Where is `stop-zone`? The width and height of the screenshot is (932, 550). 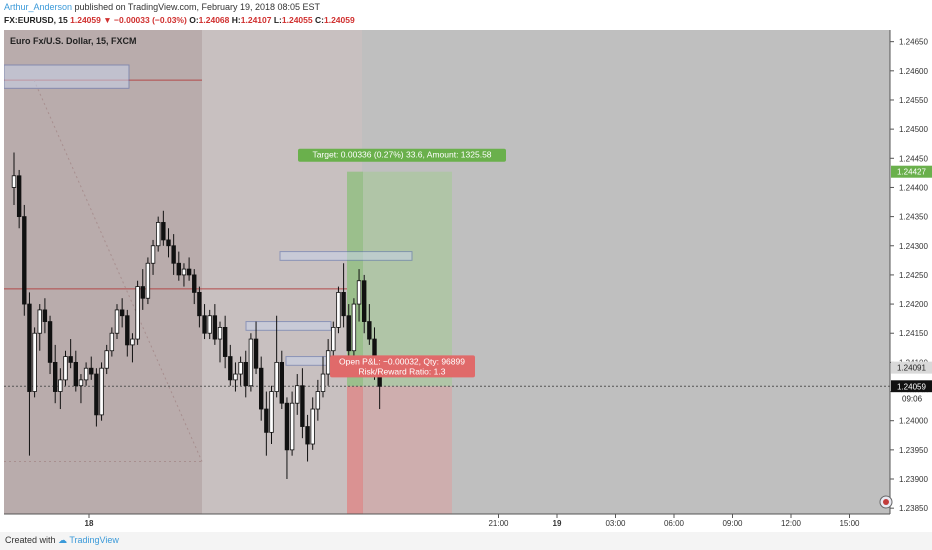 stop-zone is located at coordinates (399, 450).